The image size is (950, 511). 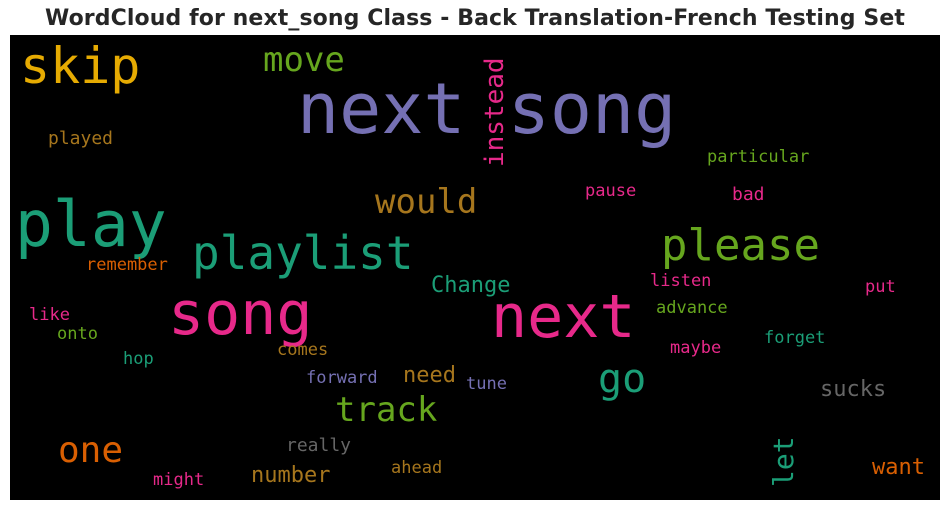 What do you see at coordinates (681, 281) in the screenshot?
I see `word-listen: listen` at bounding box center [681, 281].